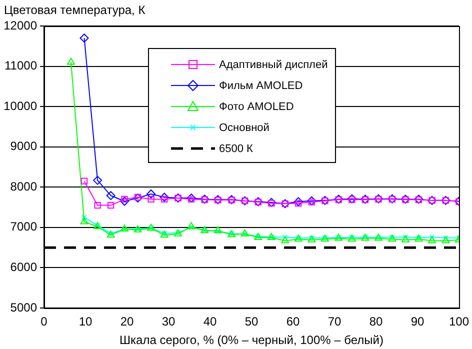 This screenshot has width=472, height=349. I want to click on y-tick-label: 6000, so click(24, 267).